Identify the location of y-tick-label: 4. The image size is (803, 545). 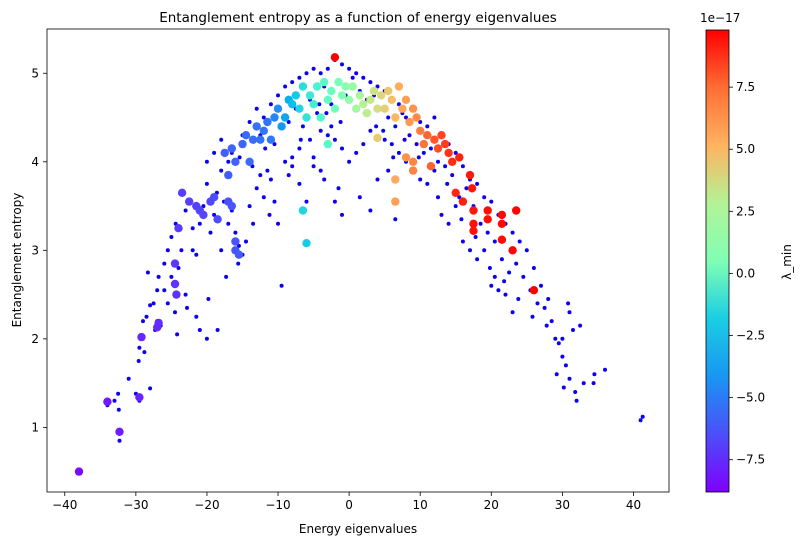
(35, 162).